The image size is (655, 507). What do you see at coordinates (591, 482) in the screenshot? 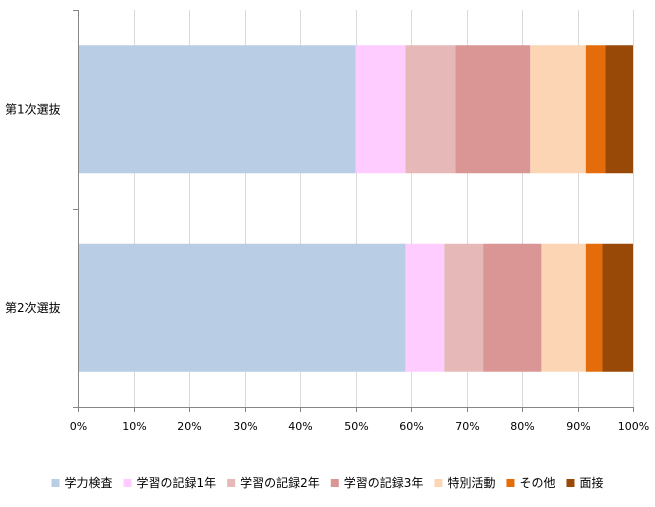
I see `legend-label: 面接` at bounding box center [591, 482].